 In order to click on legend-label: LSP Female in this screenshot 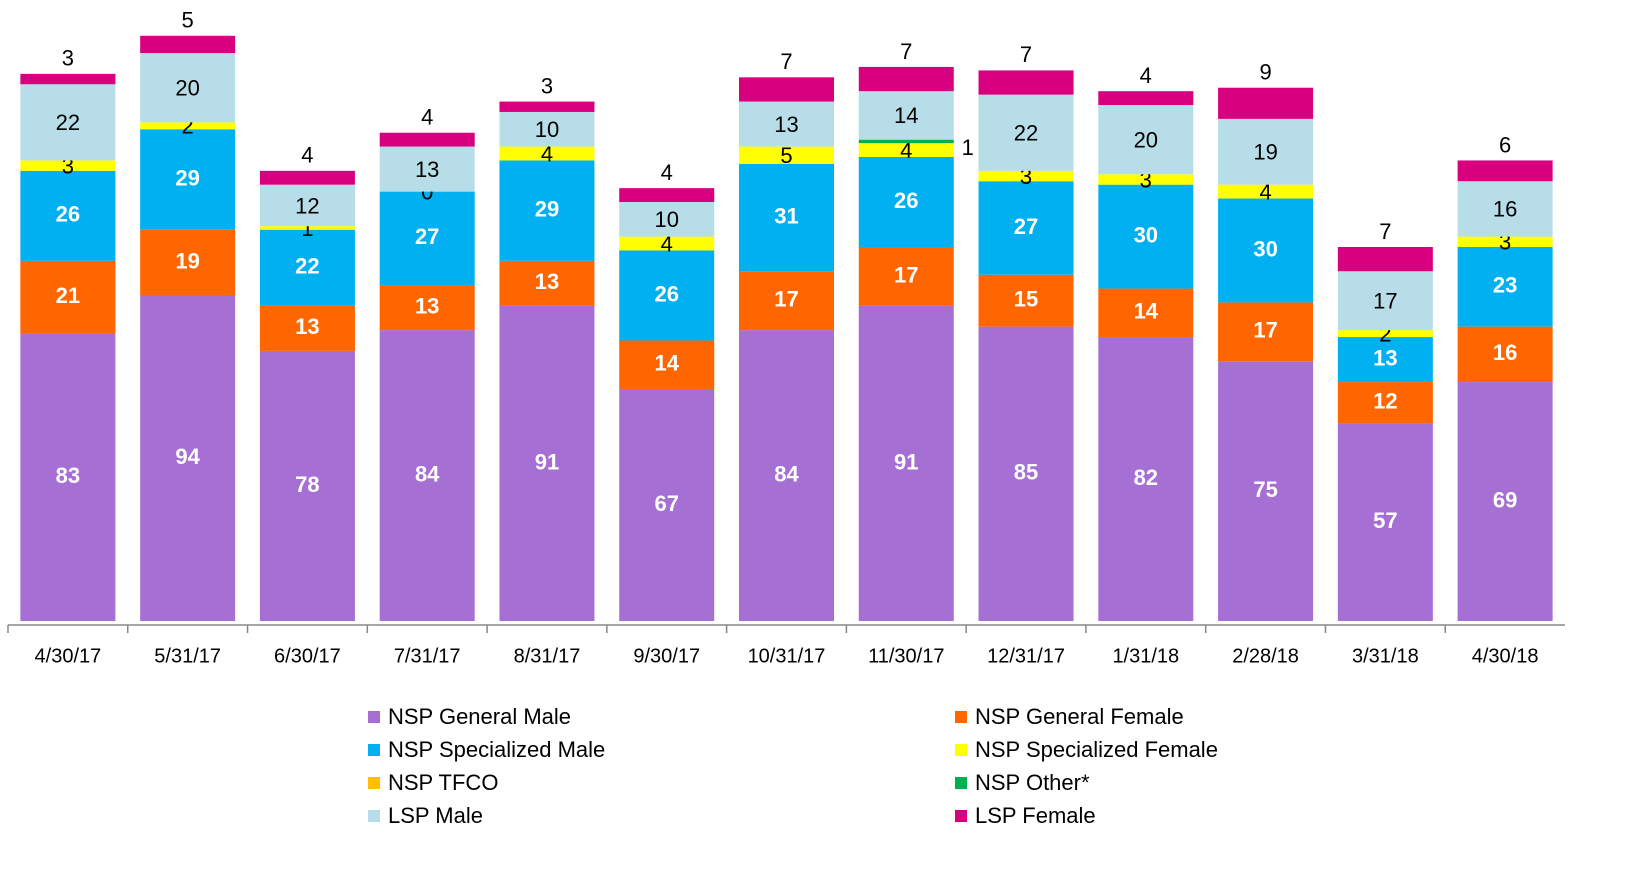, I will do `click(1035, 815)`.